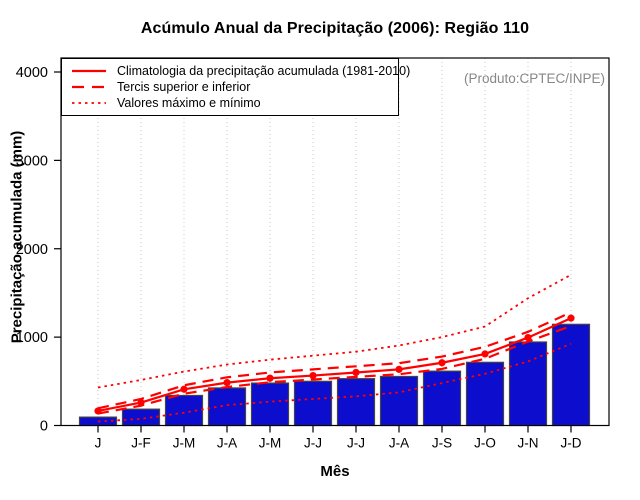 This screenshot has width=640, height=500. Describe the element at coordinates (89, 87) in the screenshot. I see `dashed-line-icon` at that location.